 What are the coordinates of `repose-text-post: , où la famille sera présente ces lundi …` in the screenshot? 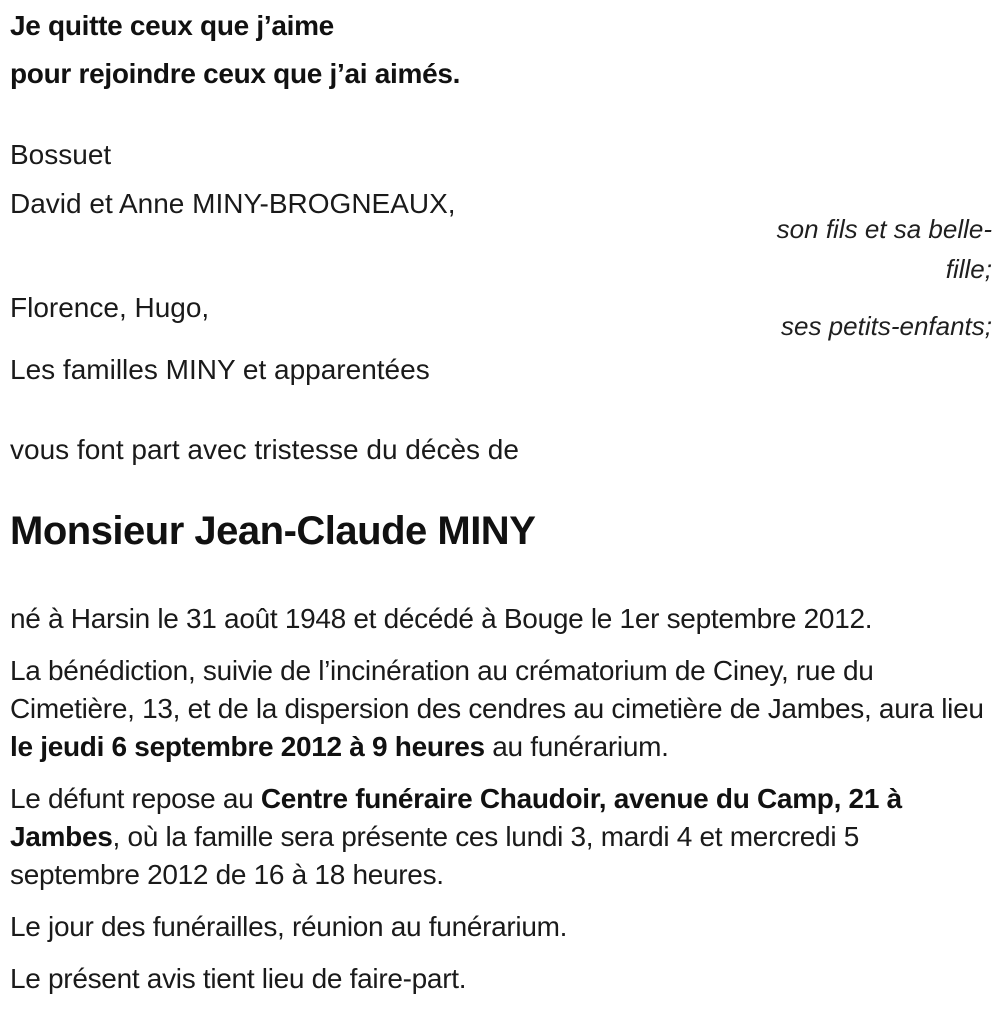 It's located at (434, 855).